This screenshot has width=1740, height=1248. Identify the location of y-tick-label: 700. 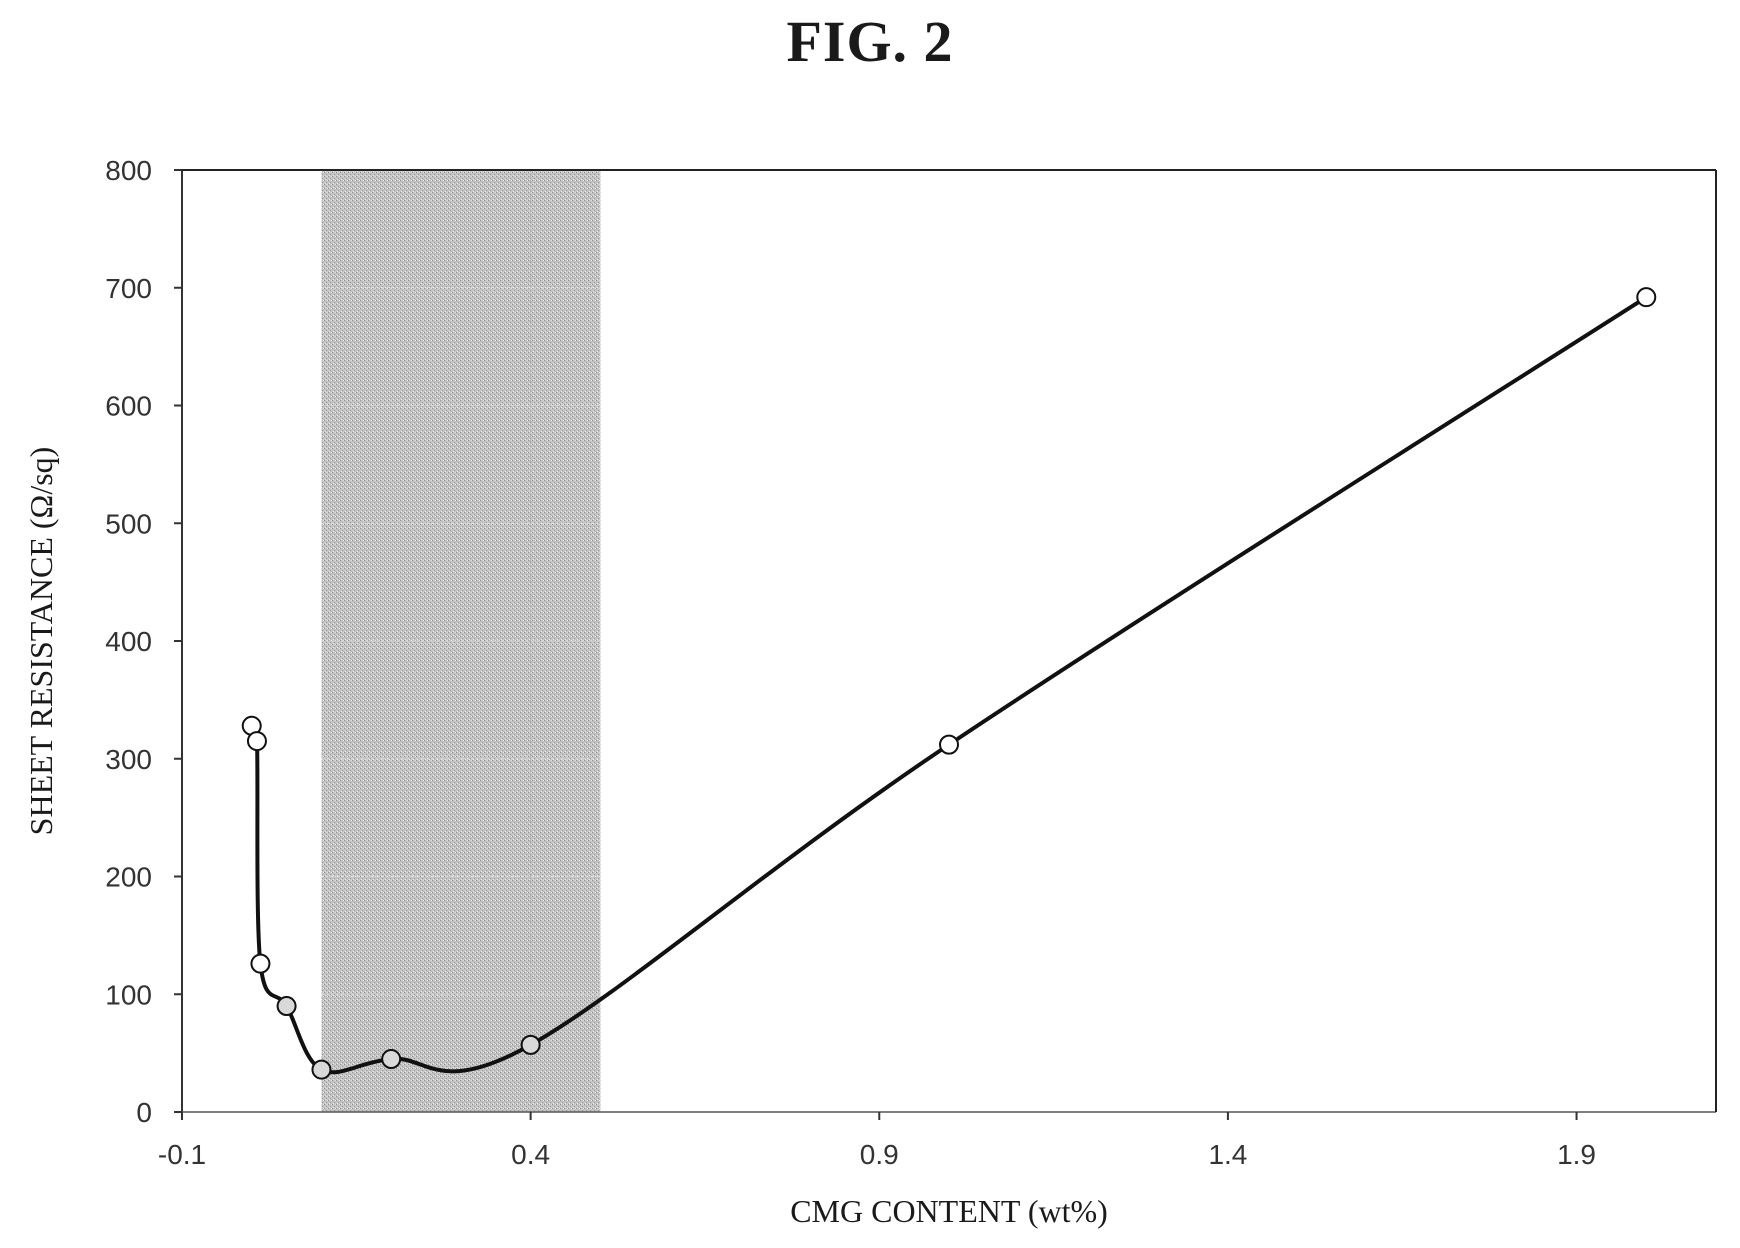
(128, 288).